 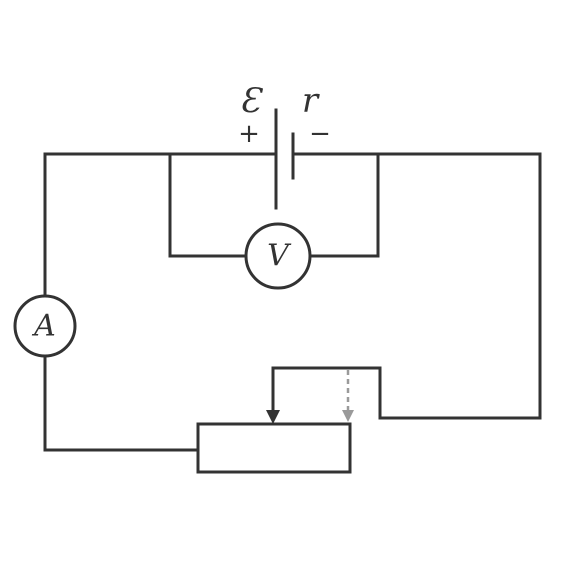 I want to click on wire-voltmeter-right, so click(x=344, y=205).